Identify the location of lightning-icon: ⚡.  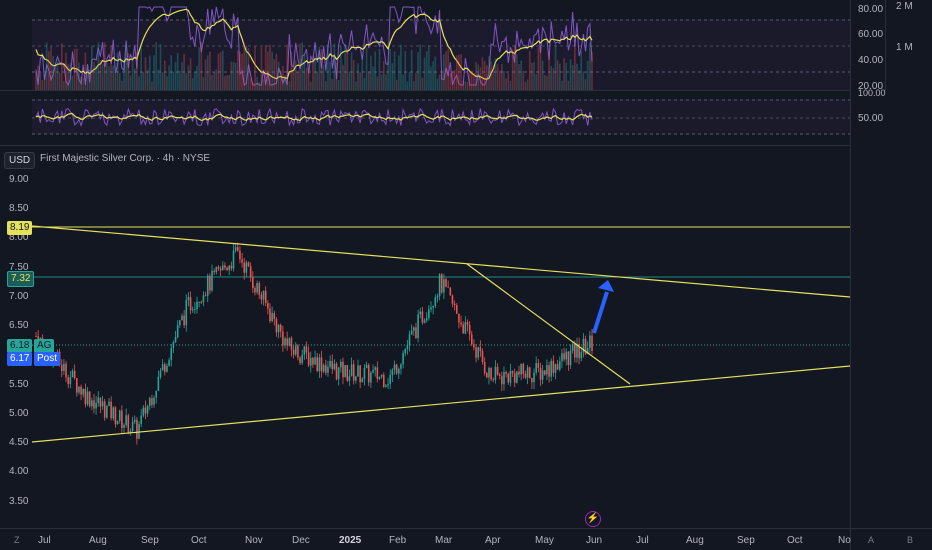
(593, 519).